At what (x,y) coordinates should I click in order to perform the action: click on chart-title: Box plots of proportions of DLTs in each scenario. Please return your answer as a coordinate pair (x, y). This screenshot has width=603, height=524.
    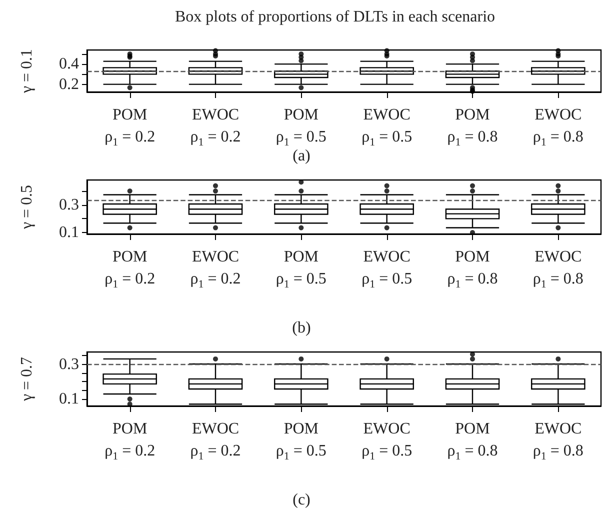
    Looking at the image, I should click on (335, 17).